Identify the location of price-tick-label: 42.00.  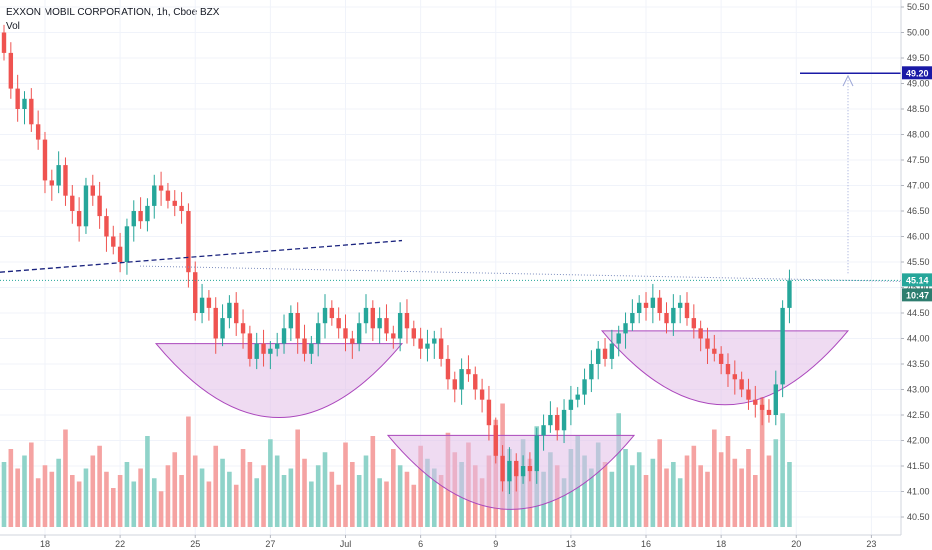
(918, 441).